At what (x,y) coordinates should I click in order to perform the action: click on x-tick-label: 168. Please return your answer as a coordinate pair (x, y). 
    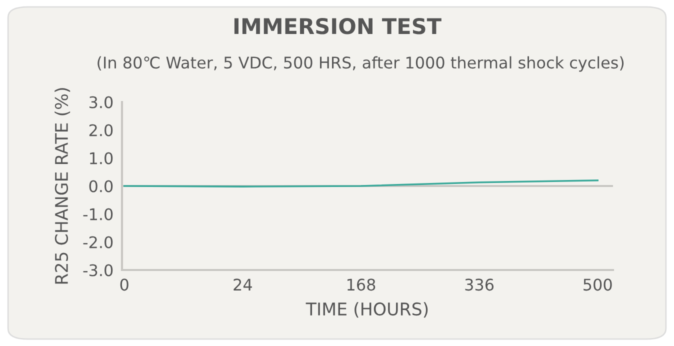
    Looking at the image, I should click on (362, 284).